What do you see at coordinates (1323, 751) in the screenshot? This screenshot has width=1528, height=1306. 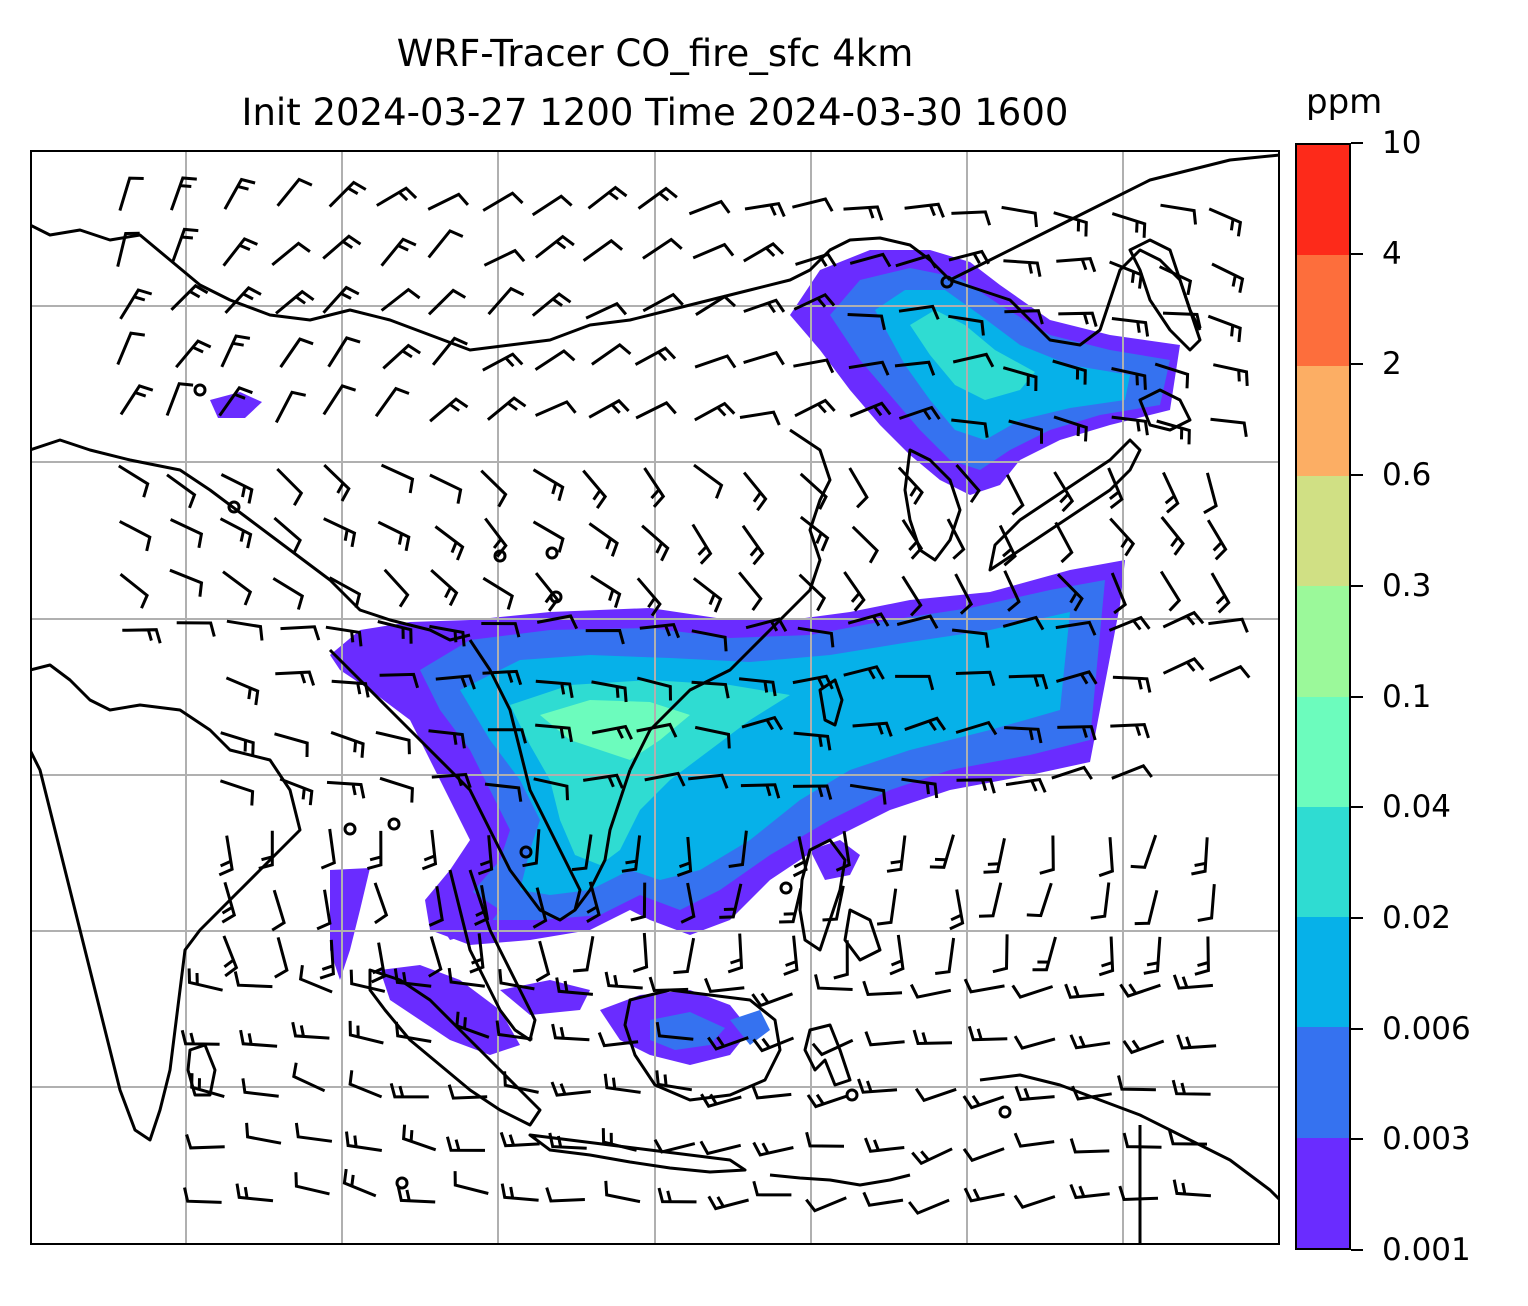 I see `colorbar-band` at bounding box center [1323, 751].